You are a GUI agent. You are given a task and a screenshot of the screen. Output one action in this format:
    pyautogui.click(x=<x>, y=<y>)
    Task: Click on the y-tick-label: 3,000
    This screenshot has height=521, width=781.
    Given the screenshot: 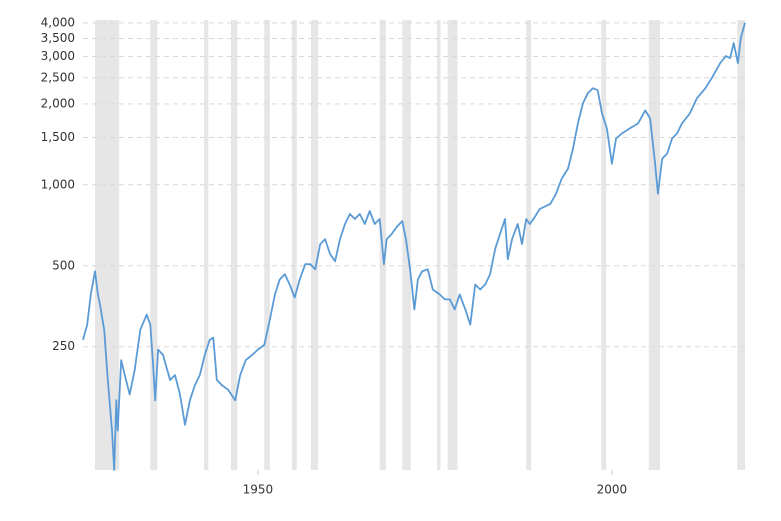 What is the action you would take?
    pyautogui.click(x=58, y=56)
    